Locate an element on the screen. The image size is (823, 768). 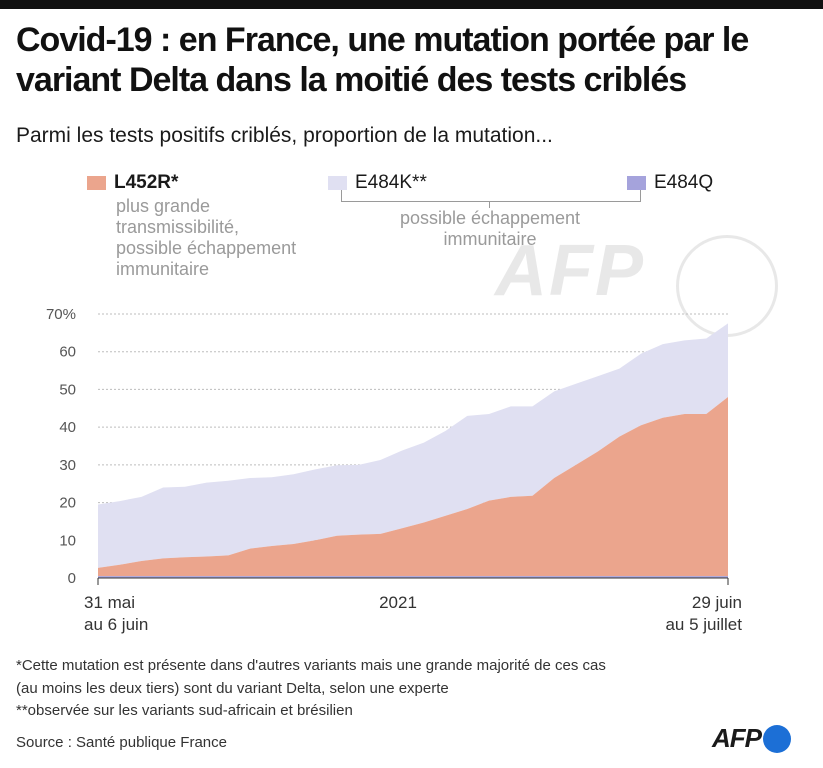
x-tick-label-start: 31 mai is located at coordinates (109, 602).